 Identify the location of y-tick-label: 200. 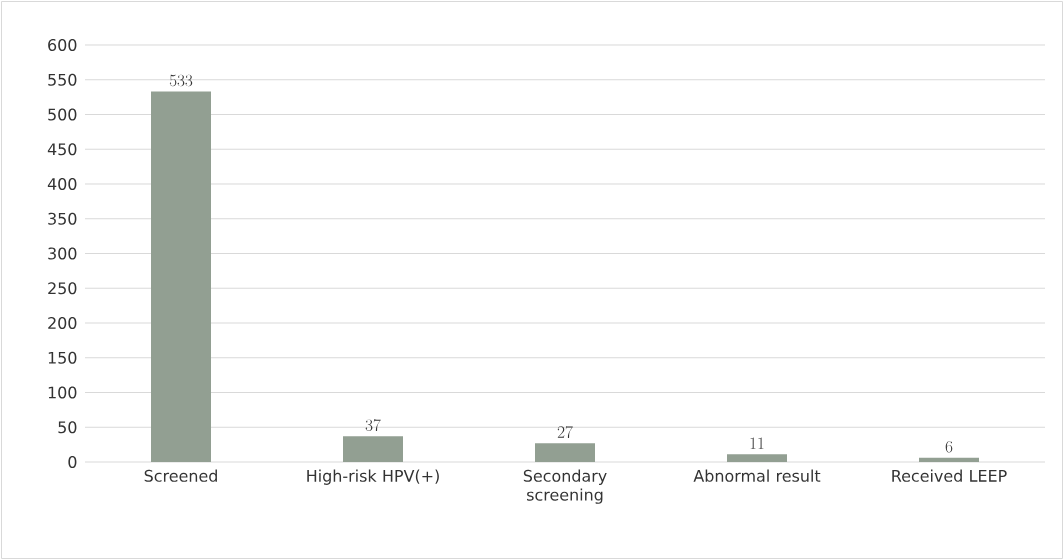
(62, 323).